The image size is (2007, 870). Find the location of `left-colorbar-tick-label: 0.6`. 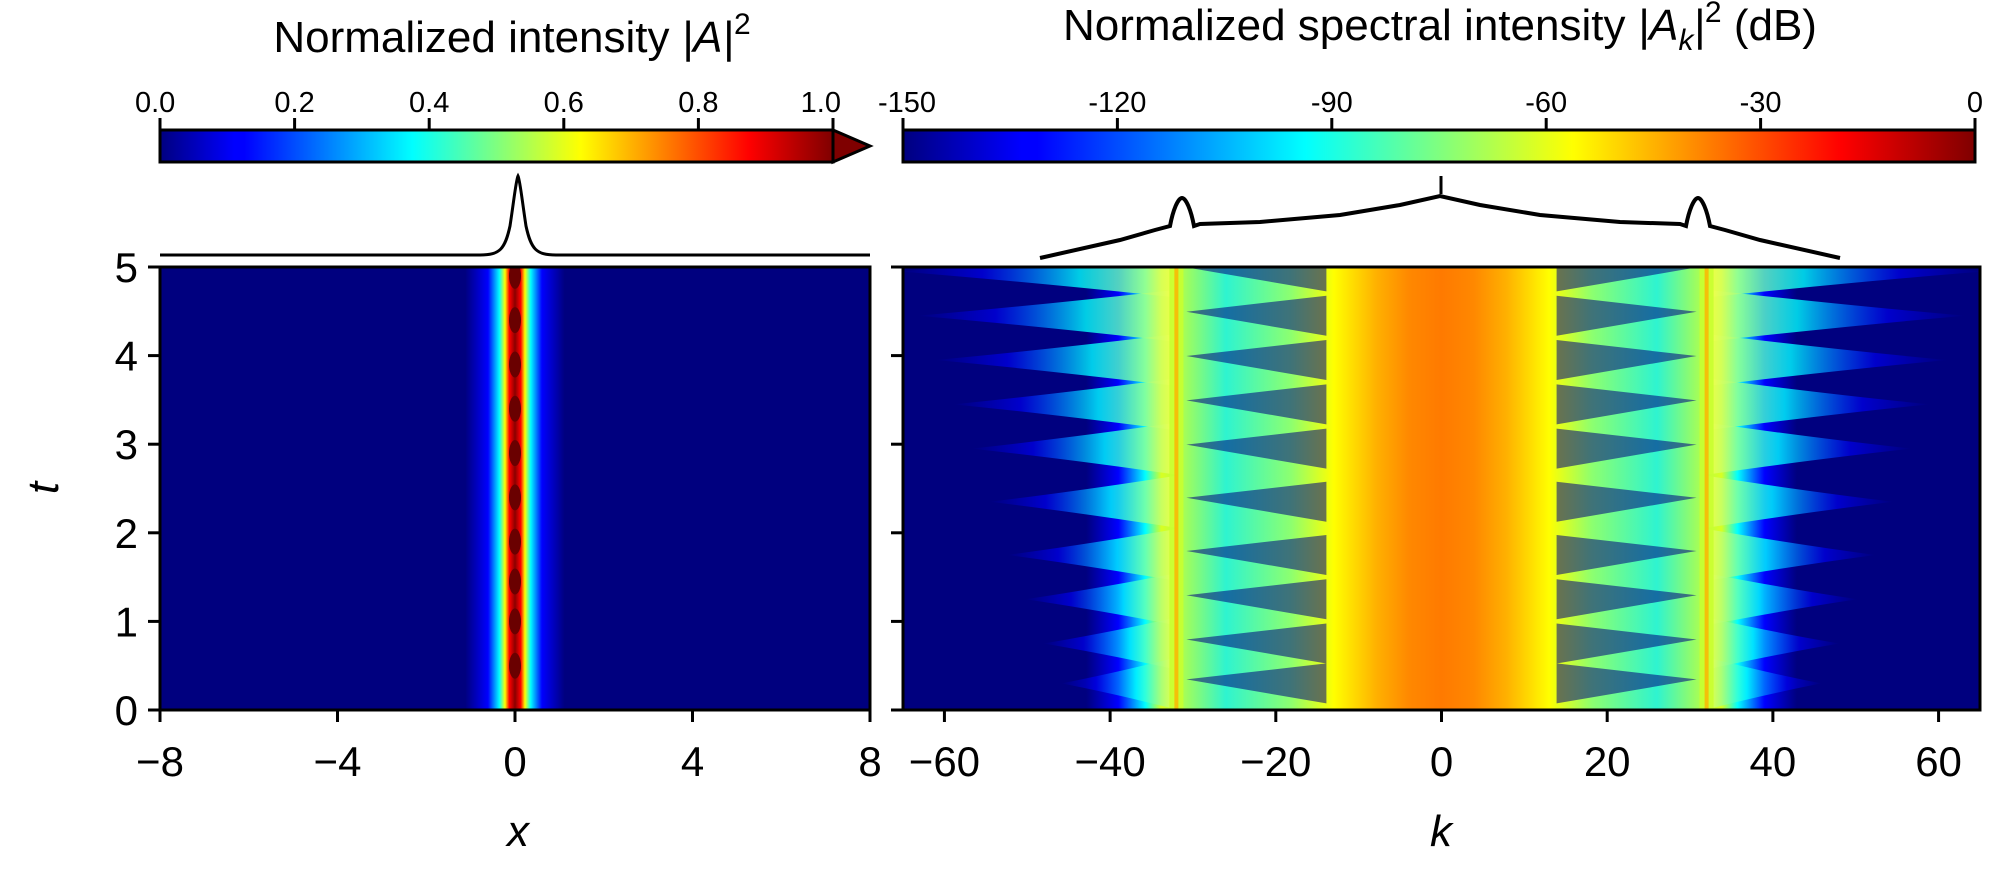

left-colorbar-tick-label: 0.6 is located at coordinates (564, 103).